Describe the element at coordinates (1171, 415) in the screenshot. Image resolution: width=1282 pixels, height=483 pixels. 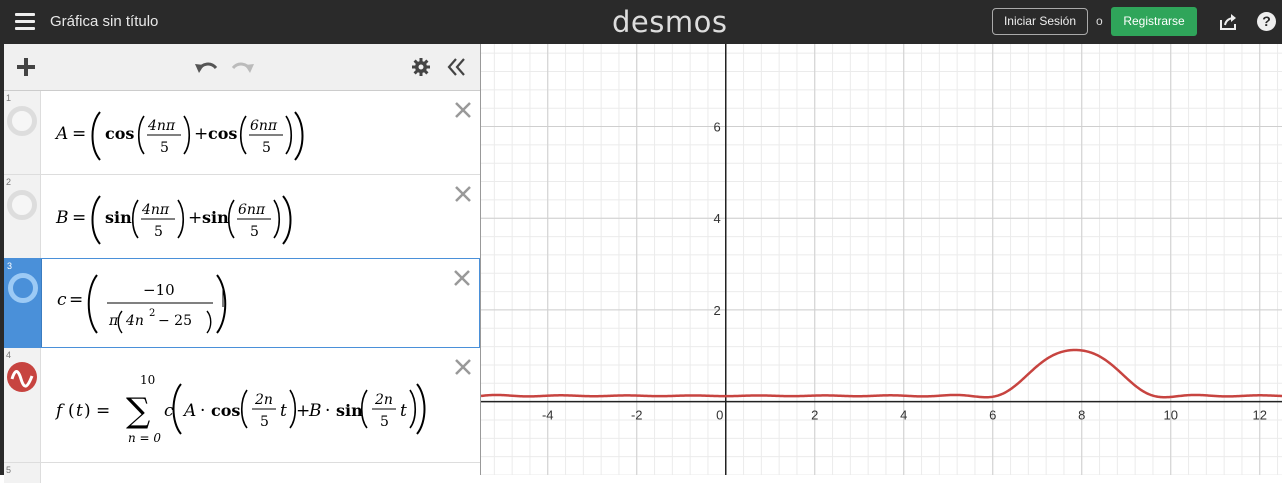
I see `x-tick-label: 10` at that location.